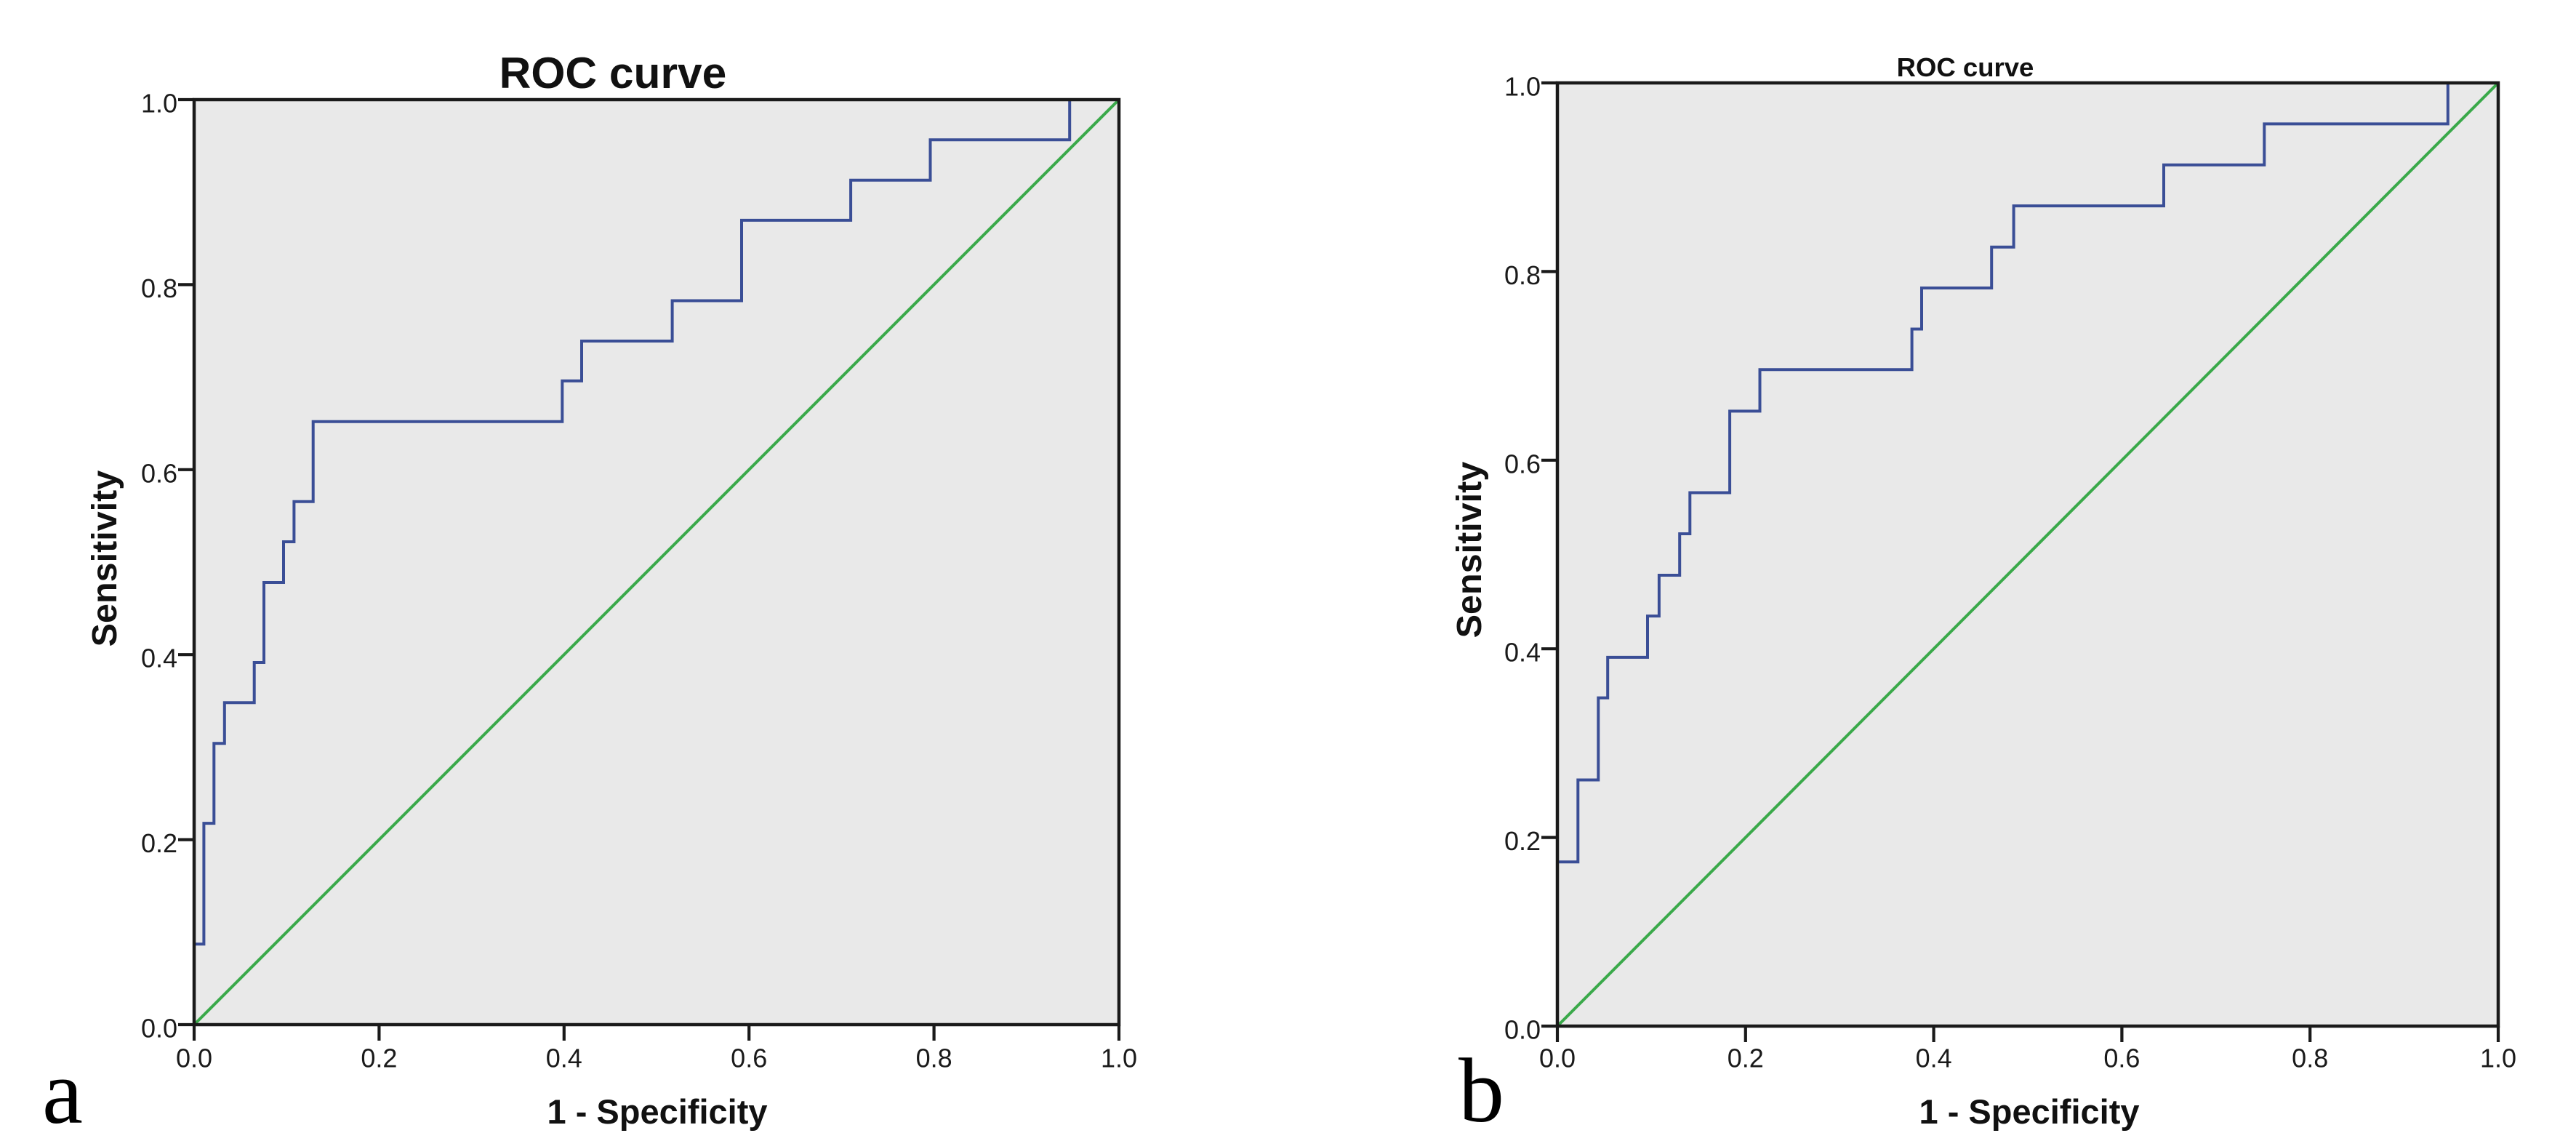 Image resolution: width=2576 pixels, height=1133 pixels. Describe the element at coordinates (1481, 1087) in the screenshot. I see `svg-text: b` at that location.